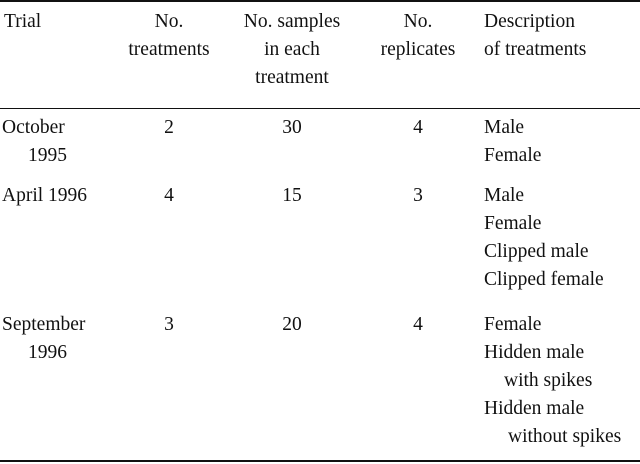  What do you see at coordinates (292, 127) in the screenshot?
I see `row-1-samples: 30` at bounding box center [292, 127].